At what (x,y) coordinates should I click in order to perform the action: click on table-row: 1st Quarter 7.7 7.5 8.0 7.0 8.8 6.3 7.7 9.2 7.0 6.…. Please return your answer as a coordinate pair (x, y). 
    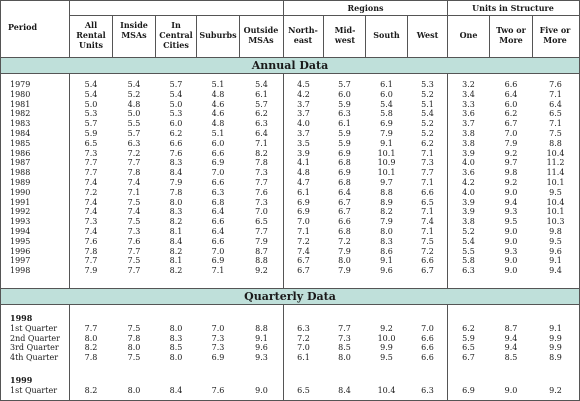
    Looking at the image, I should click on (290, 328).